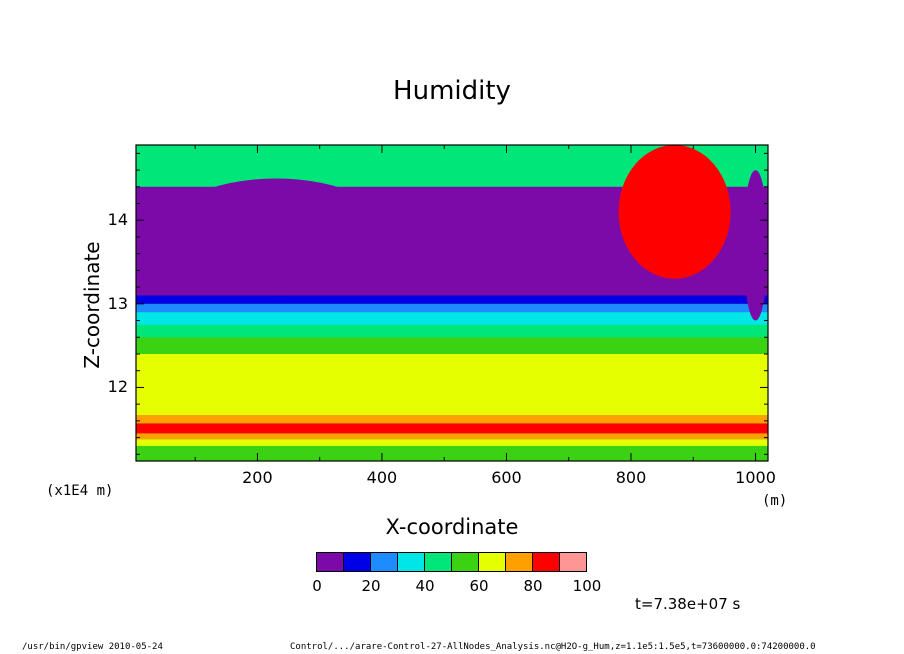 This screenshot has height=654, width=904. What do you see at coordinates (688, 604) in the screenshot?
I see `time-label: t=7.38e+07 s` at bounding box center [688, 604].